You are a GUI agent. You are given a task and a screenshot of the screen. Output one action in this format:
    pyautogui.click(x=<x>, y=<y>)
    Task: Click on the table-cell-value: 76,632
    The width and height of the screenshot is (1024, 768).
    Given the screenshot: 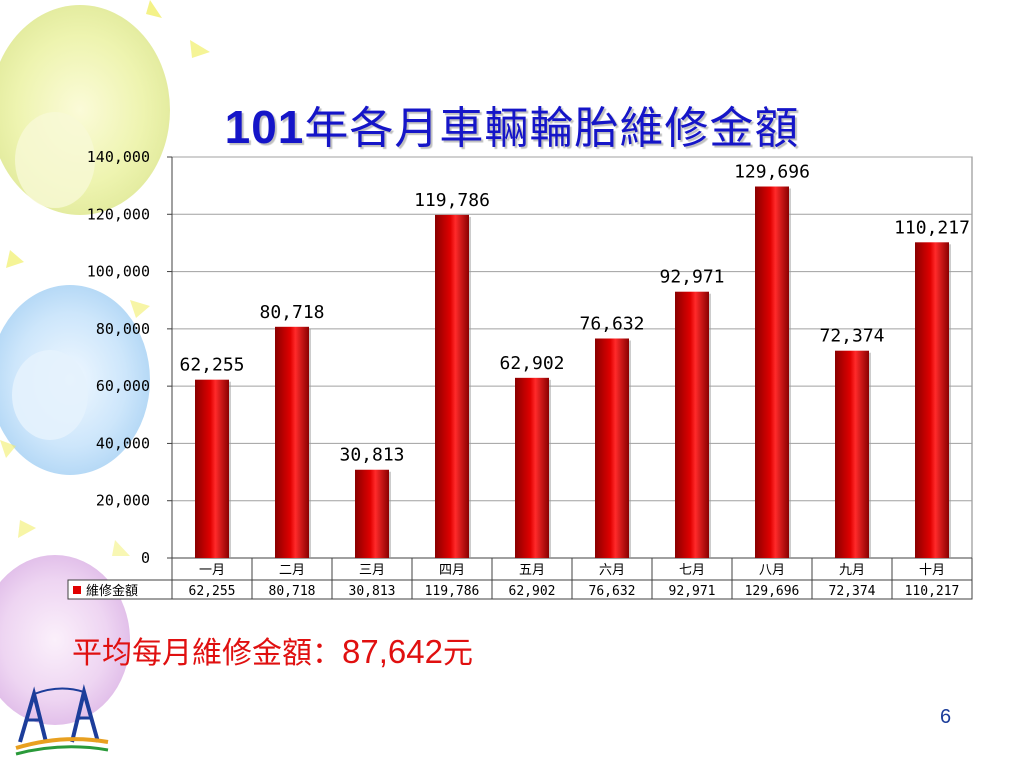 What is the action you would take?
    pyautogui.click(x=612, y=591)
    